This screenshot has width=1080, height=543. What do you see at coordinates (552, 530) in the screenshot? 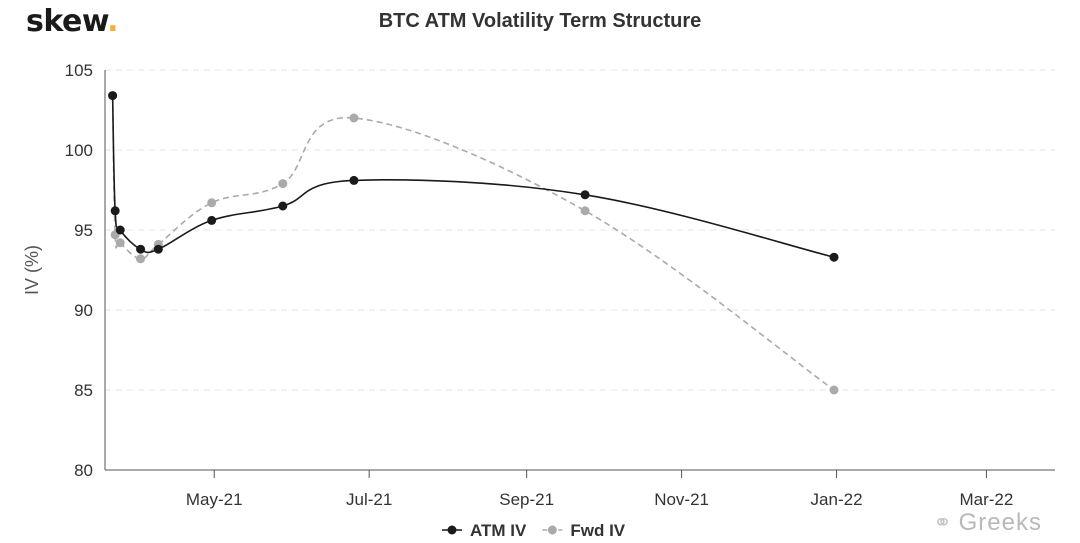
I see `legend-marker-fwd-iv` at bounding box center [552, 530].